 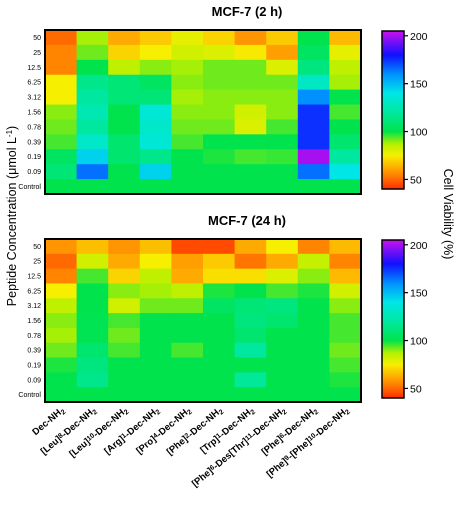 I want to click on colorbar-tick-label: 150, so click(x=419, y=294).